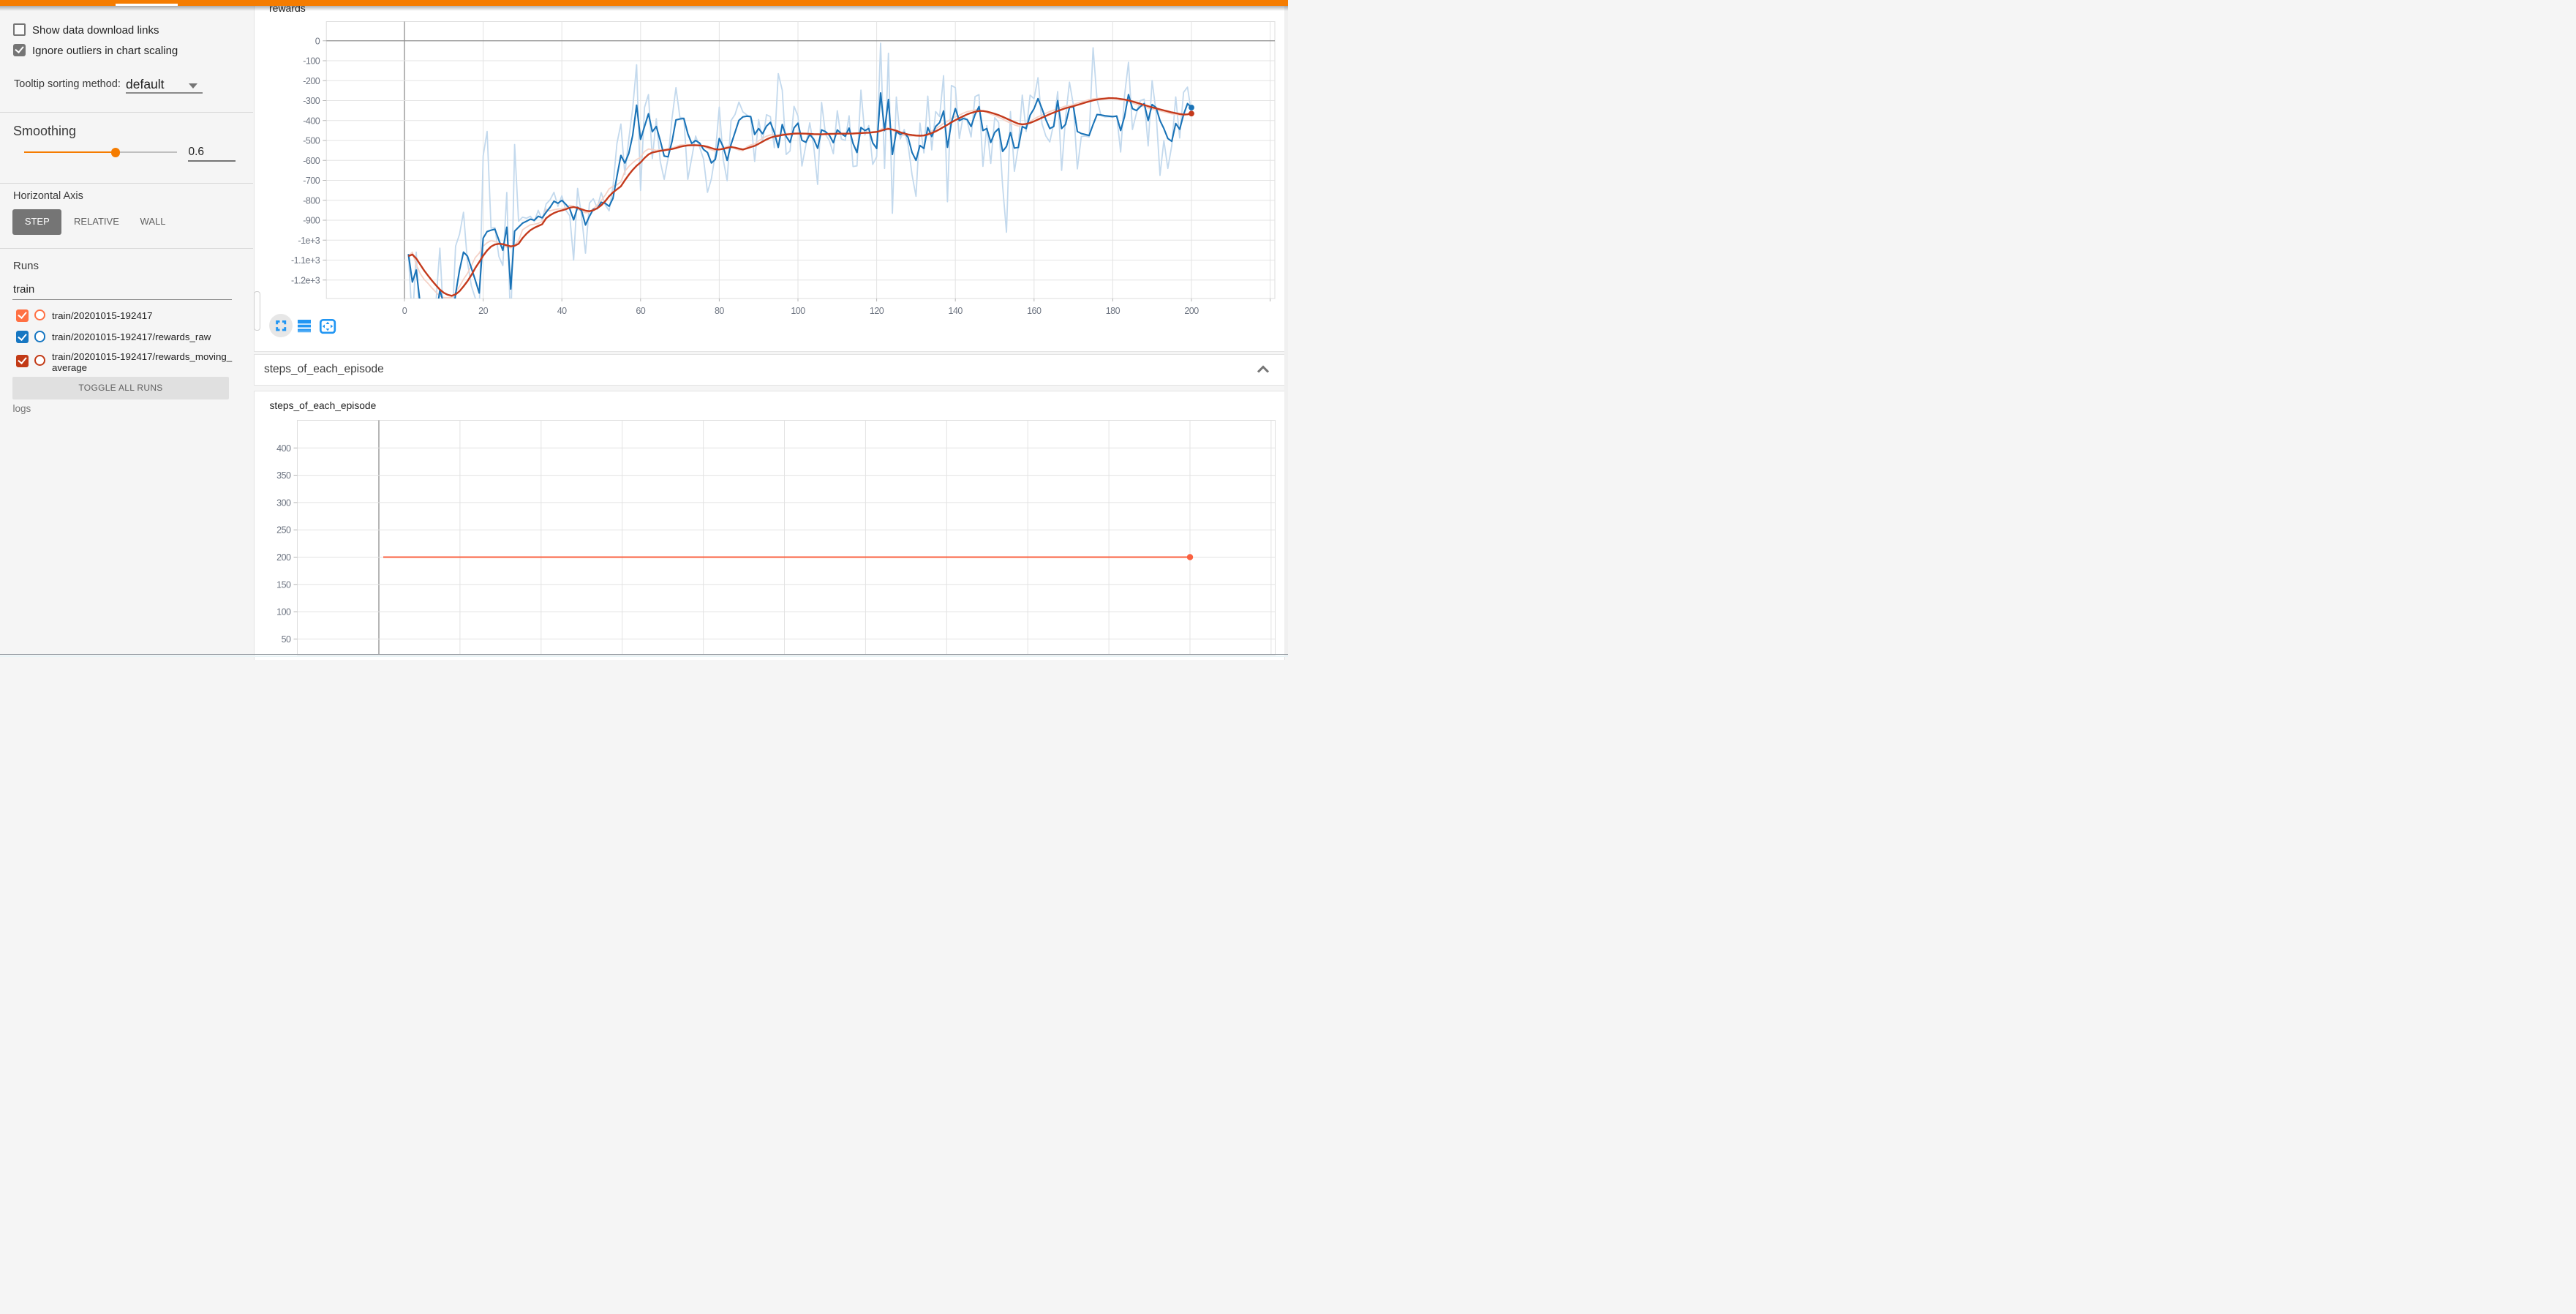  Describe the element at coordinates (311, 101) in the screenshot. I see `svg-text: -300` at that location.